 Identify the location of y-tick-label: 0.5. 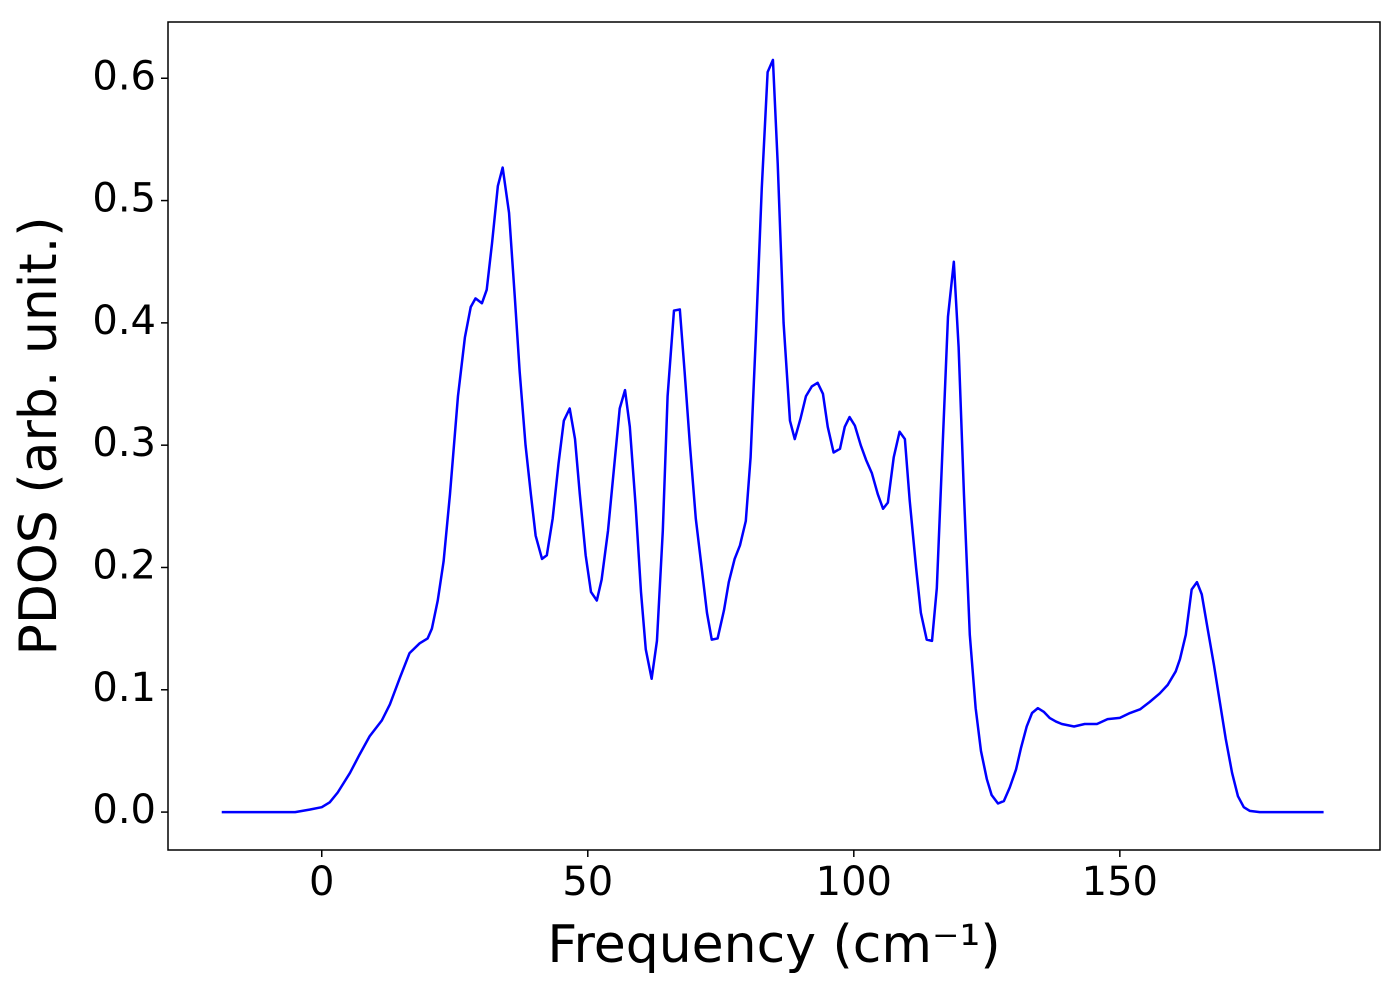
(124, 199).